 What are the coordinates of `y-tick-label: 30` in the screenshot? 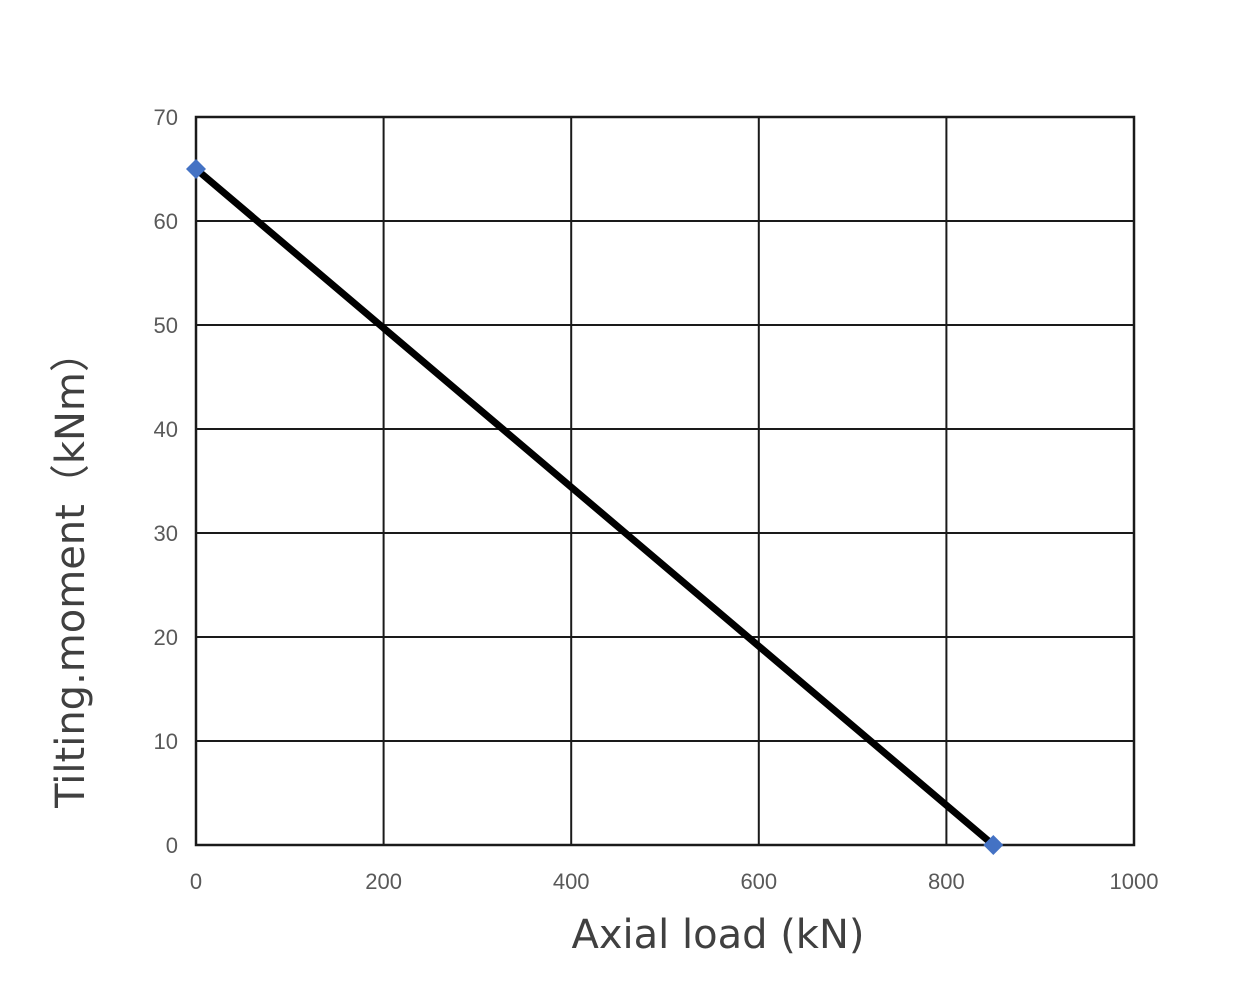 It's located at (166, 533).